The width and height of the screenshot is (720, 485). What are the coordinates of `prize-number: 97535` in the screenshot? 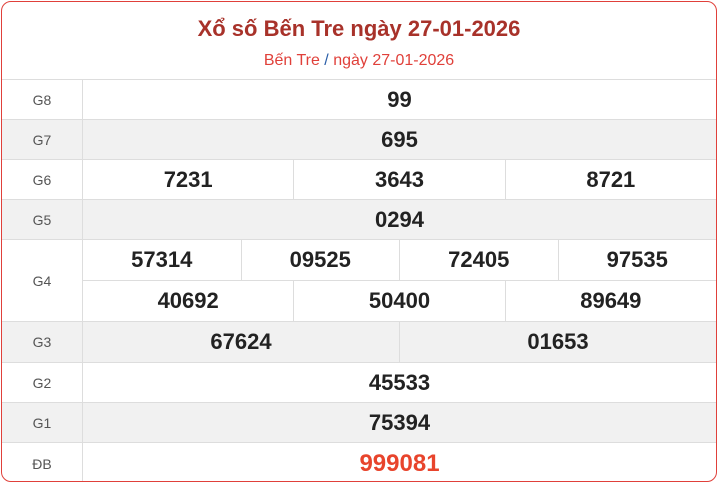 It's located at (637, 260).